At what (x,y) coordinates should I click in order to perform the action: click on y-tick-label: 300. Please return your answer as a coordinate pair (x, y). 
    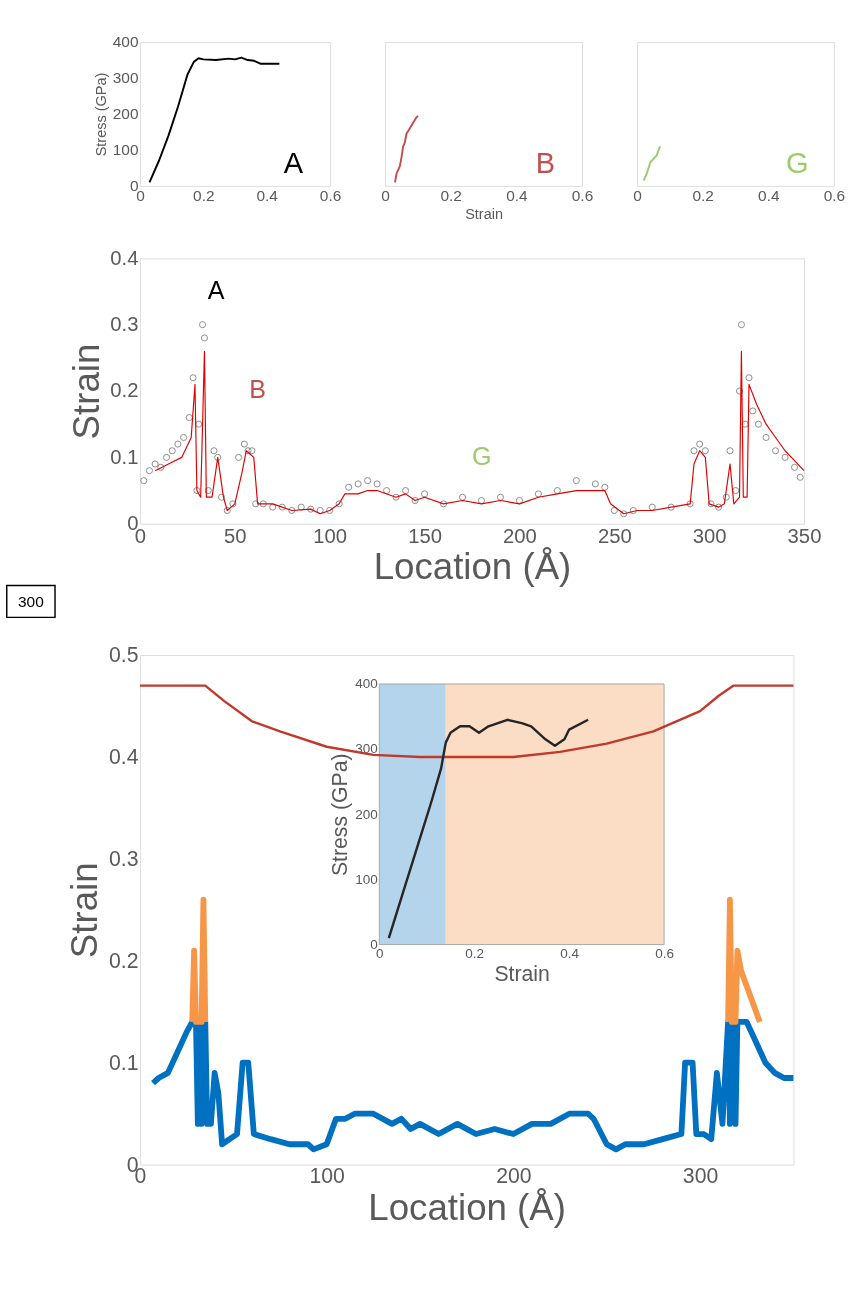
    Looking at the image, I should click on (125, 78).